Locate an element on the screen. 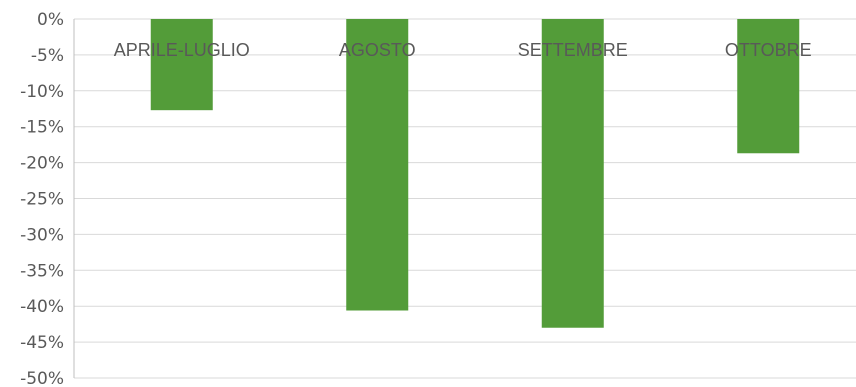 Image resolution: width=856 pixels, height=387 pixels. y-tick-label: -35% is located at coordinates (42, 271).